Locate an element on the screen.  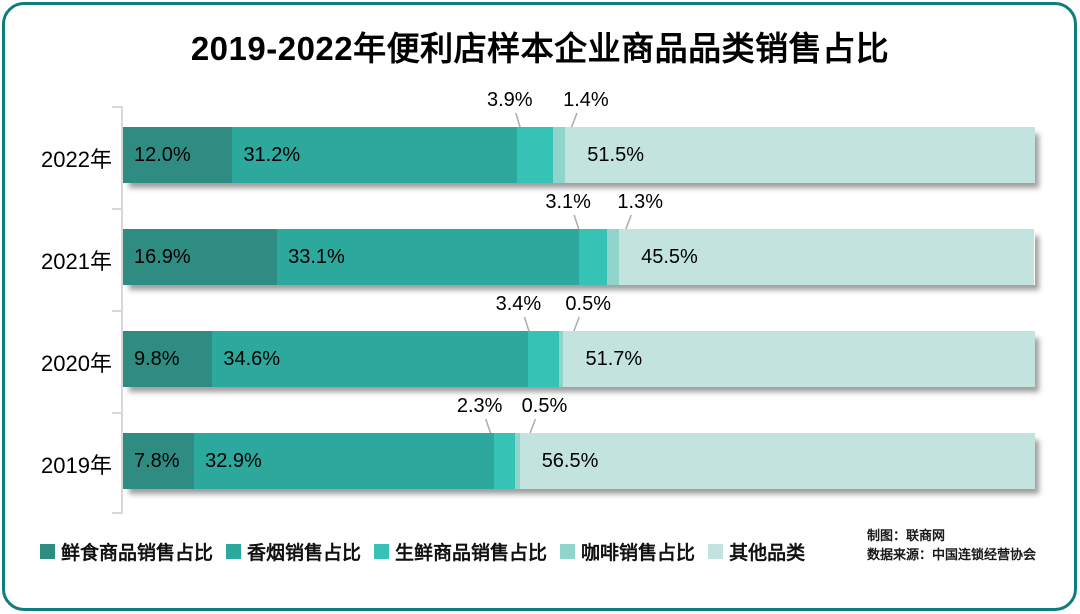
bar-row: 16.9% 33.1% 45.5% is located at coordinates (579, 257).